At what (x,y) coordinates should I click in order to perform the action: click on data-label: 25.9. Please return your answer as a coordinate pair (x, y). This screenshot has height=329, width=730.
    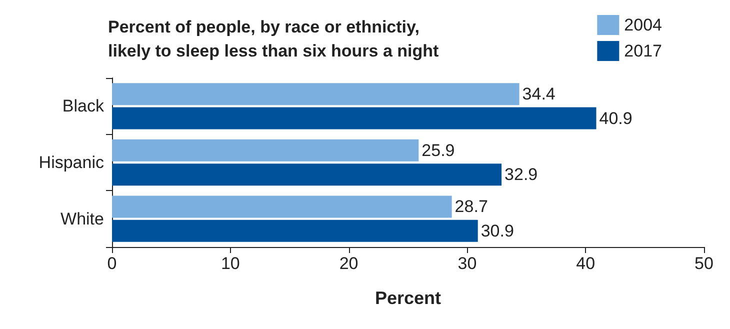
    Looking at the image, I should click on (438, 150).